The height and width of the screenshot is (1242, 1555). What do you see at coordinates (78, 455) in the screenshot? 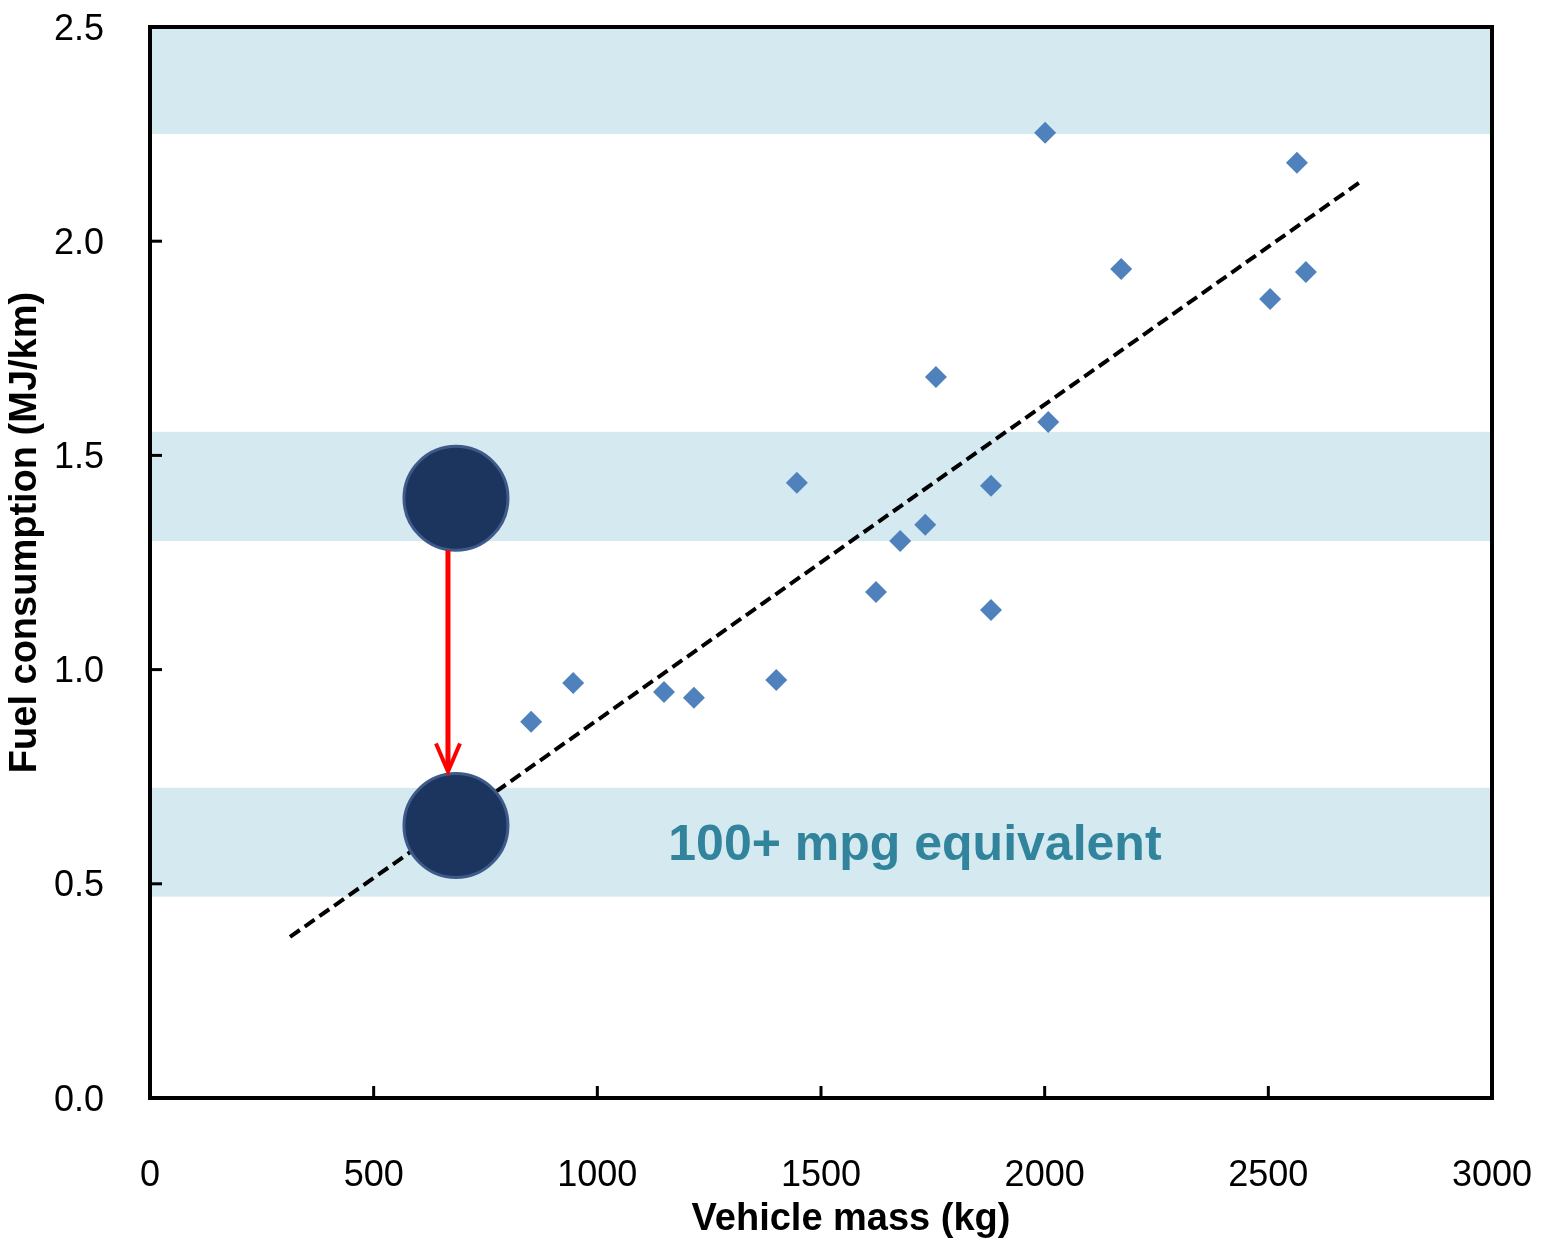
I see `y-tick-label: 1.5` at bounding box center [78, 455].